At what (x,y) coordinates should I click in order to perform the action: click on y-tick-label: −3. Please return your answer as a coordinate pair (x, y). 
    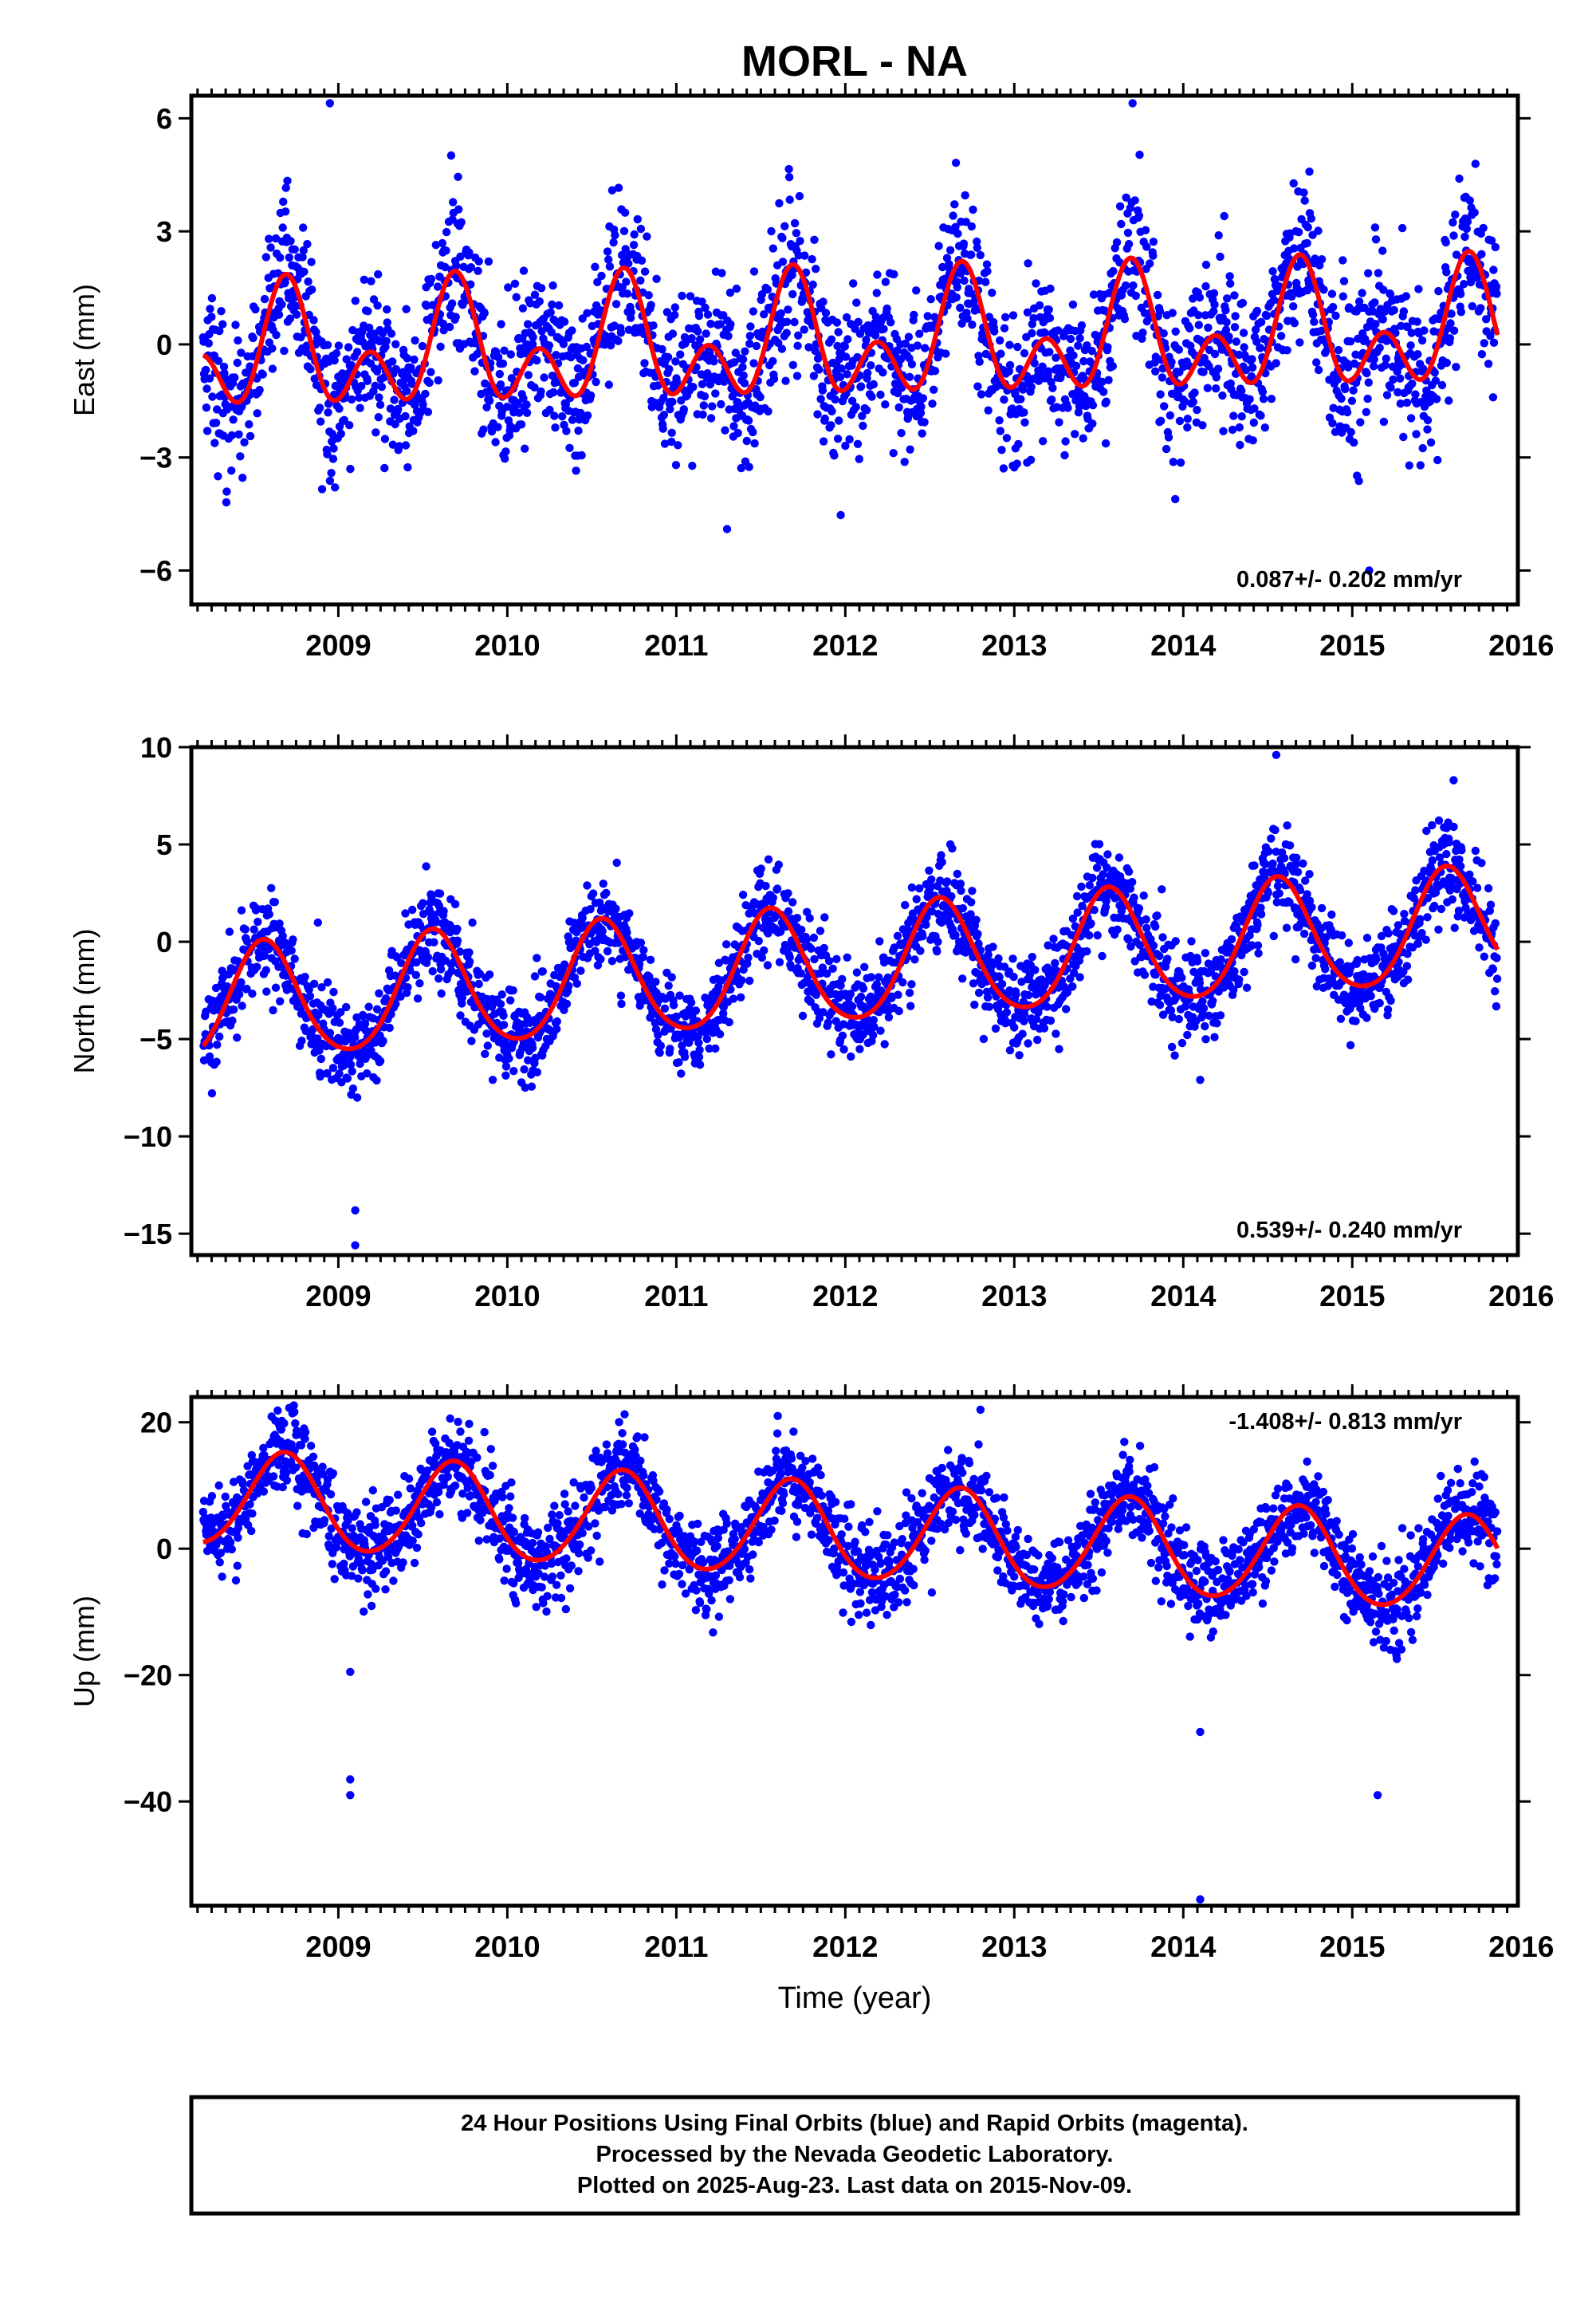
    Looking at the image, I should click on (156, 458).